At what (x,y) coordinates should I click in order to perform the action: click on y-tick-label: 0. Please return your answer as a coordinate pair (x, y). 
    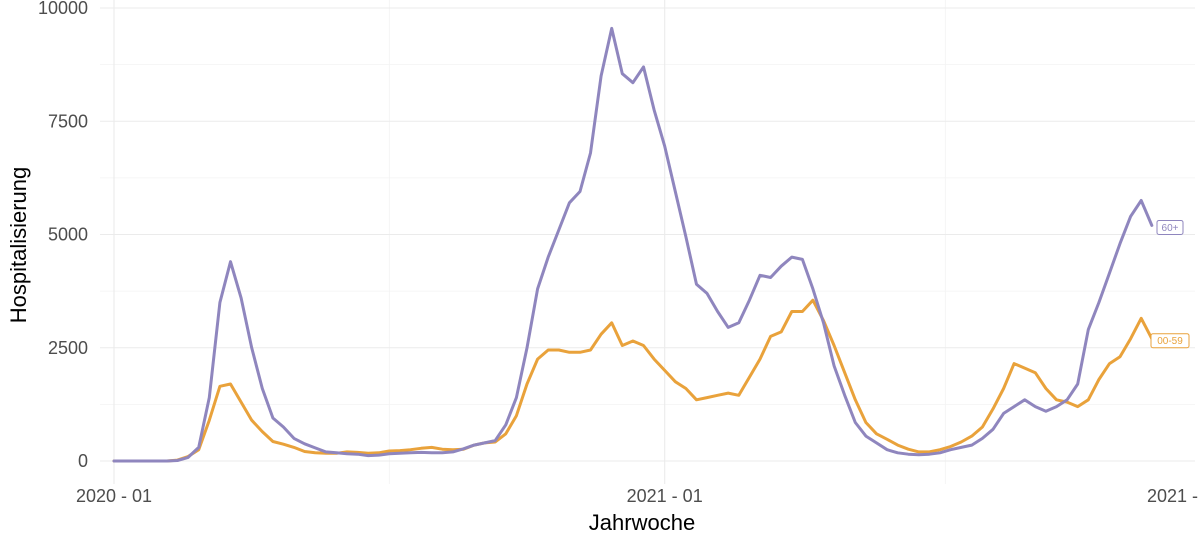
    Looking at the image, I should click on (83, 461).